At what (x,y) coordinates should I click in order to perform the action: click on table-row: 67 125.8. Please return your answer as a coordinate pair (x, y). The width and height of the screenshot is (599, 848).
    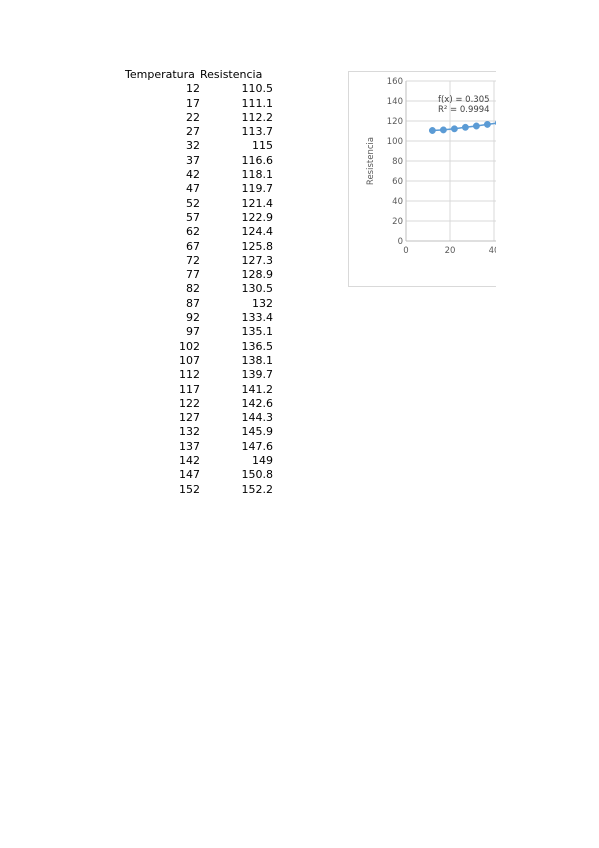
    Looking at the image, I should click on (199, 247).